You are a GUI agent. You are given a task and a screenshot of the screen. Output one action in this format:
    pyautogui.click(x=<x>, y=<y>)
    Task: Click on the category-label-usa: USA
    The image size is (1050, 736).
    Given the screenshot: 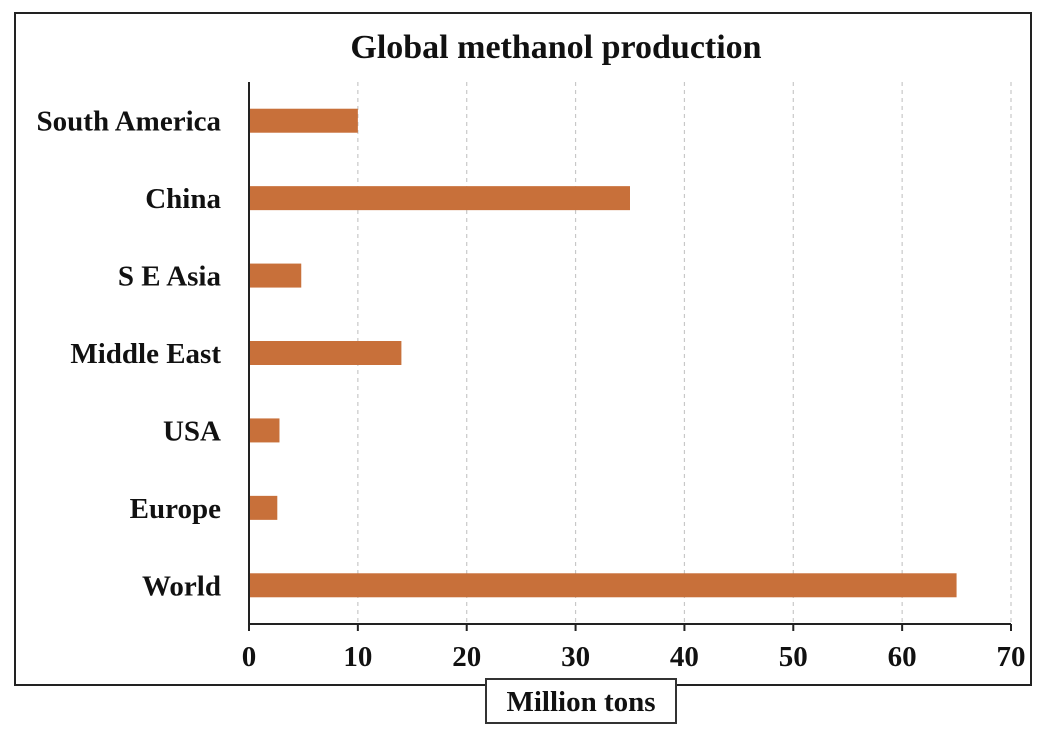 What is the action you would take?
    pyautogui.click(x=192, y=431)
    